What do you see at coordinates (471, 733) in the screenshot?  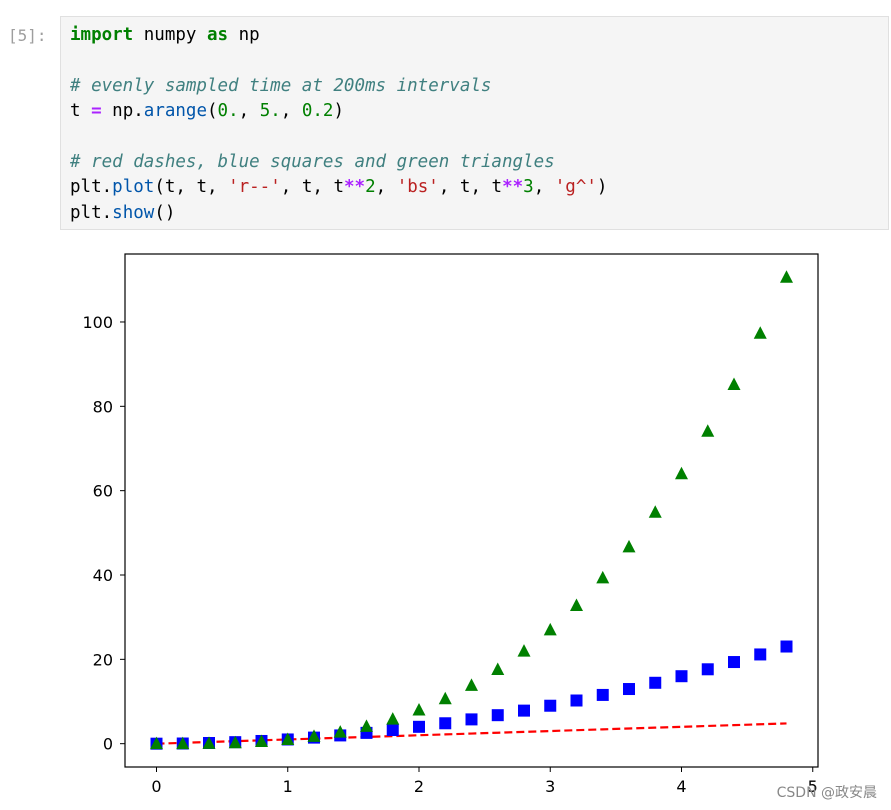 I see `series-line-red-dashes` at bounding box center [471, 733].